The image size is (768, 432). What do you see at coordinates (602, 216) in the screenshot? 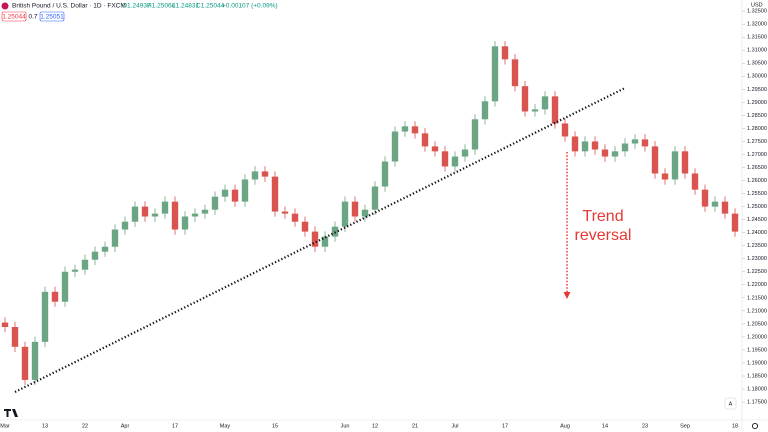
I see `annotation: Trend` at bounding box center [602, 216].